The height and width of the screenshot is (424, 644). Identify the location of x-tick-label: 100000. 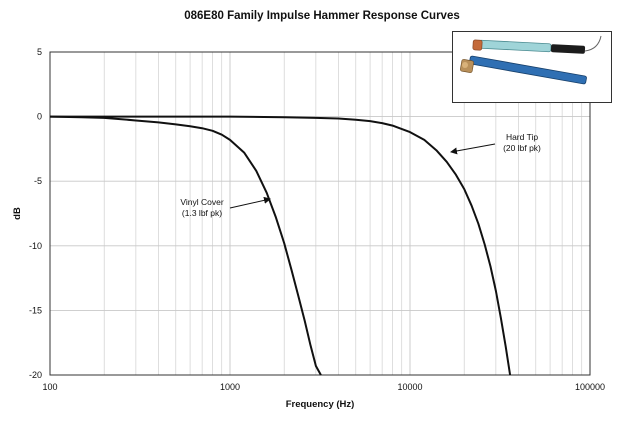
(590, 387).